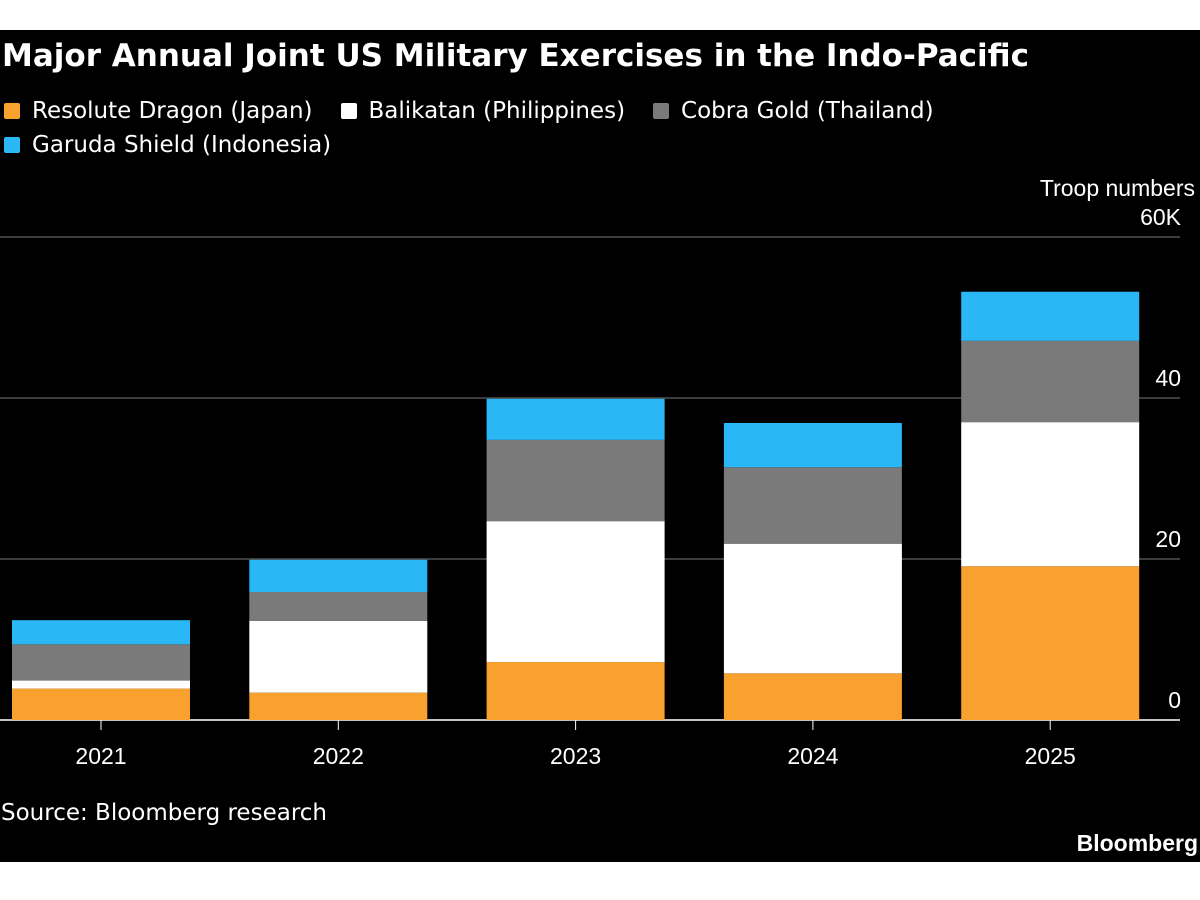 The width and height of the screenshot is (1200, 900). I want to click on legend-label: Garuda Shield (Indonesia), so click(182, 145).